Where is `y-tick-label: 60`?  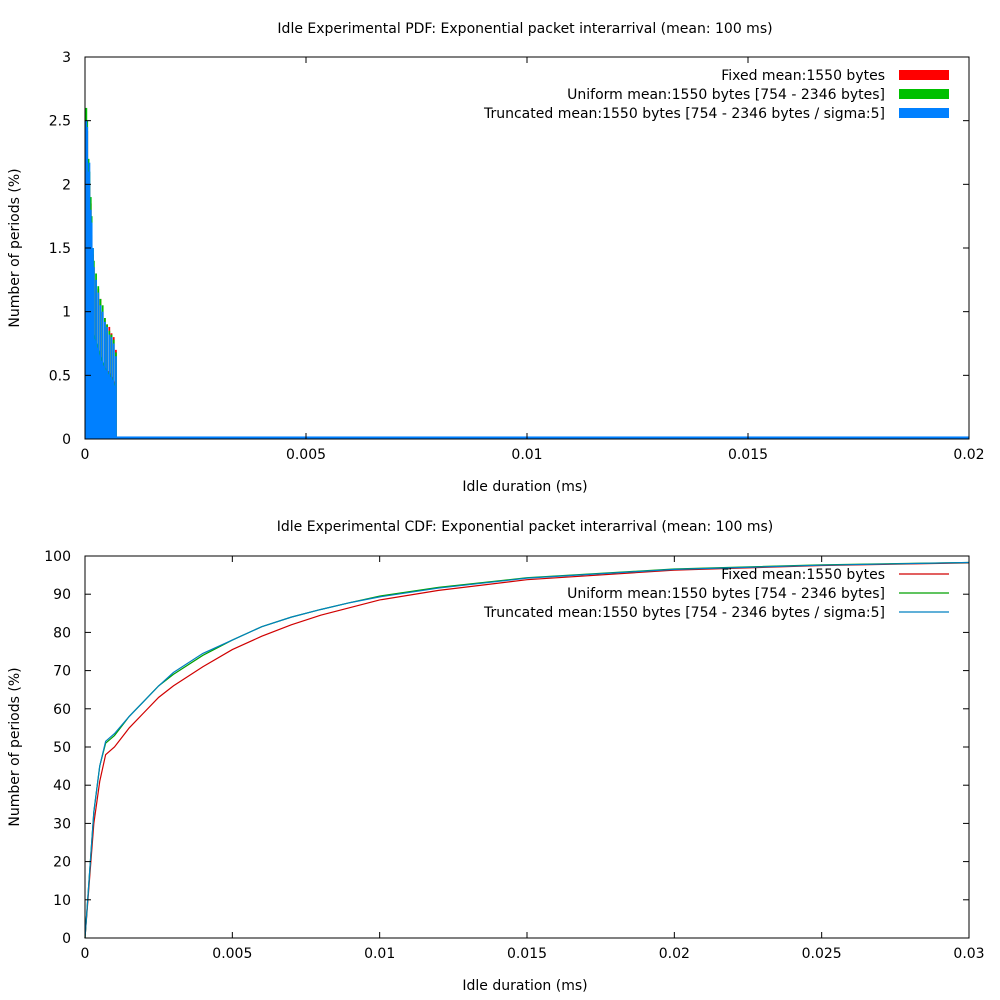 y-tick-label: 60 is located at coordinates (62, 710).